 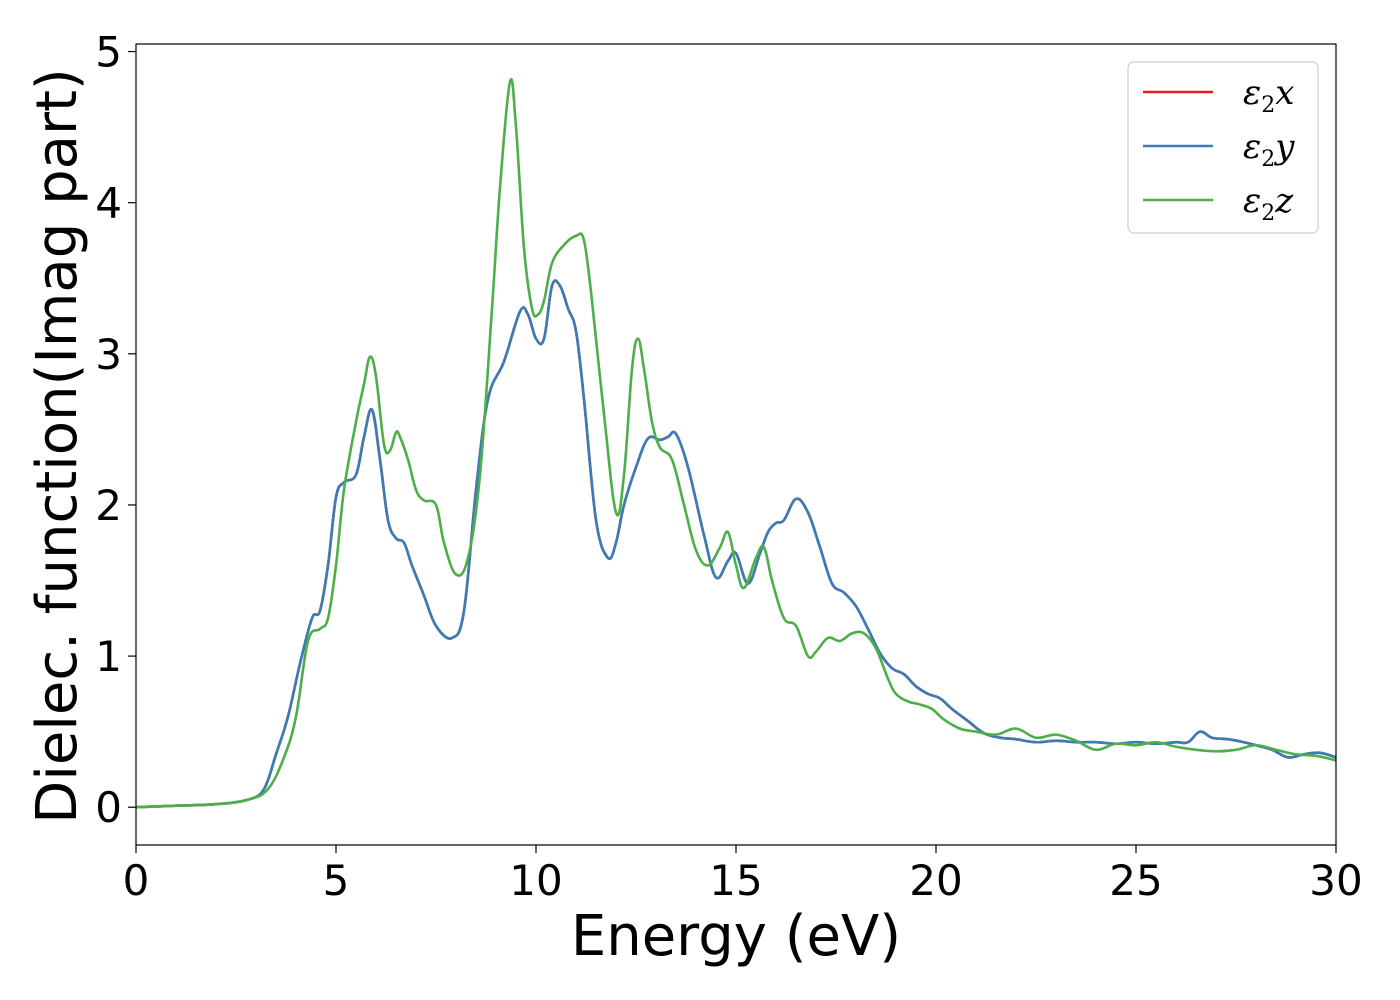 What do you see at coordinates (108, 52) in the screenshot?
I see `y-tick-label: 5` at bounding box center [108, 52].